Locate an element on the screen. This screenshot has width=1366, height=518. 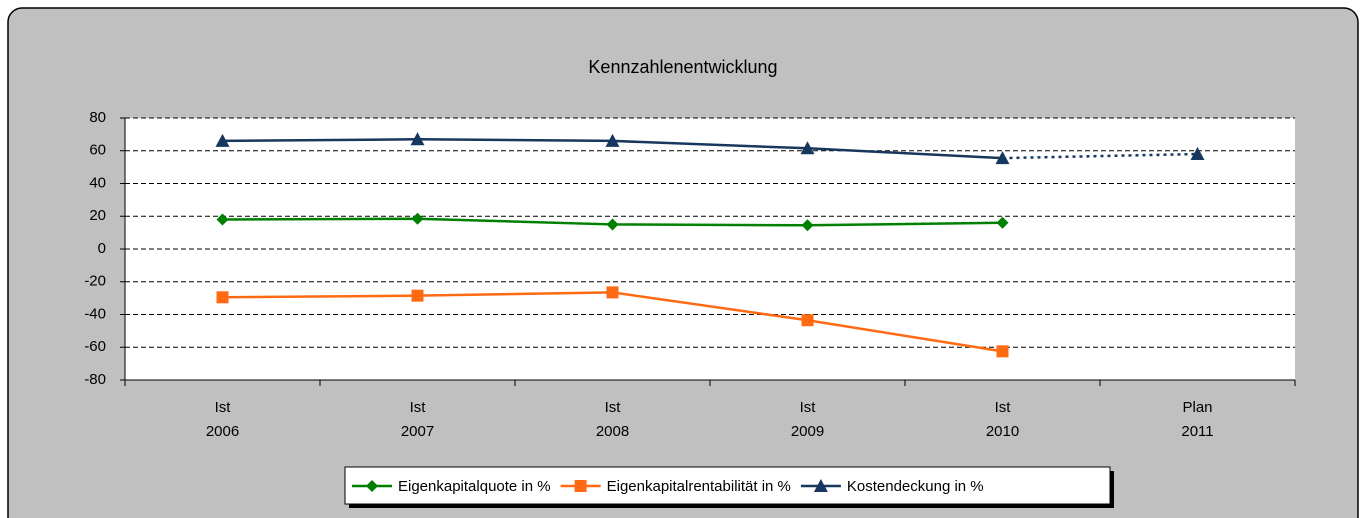
y-tick-label: 20 is located at coordinates (97, 215).